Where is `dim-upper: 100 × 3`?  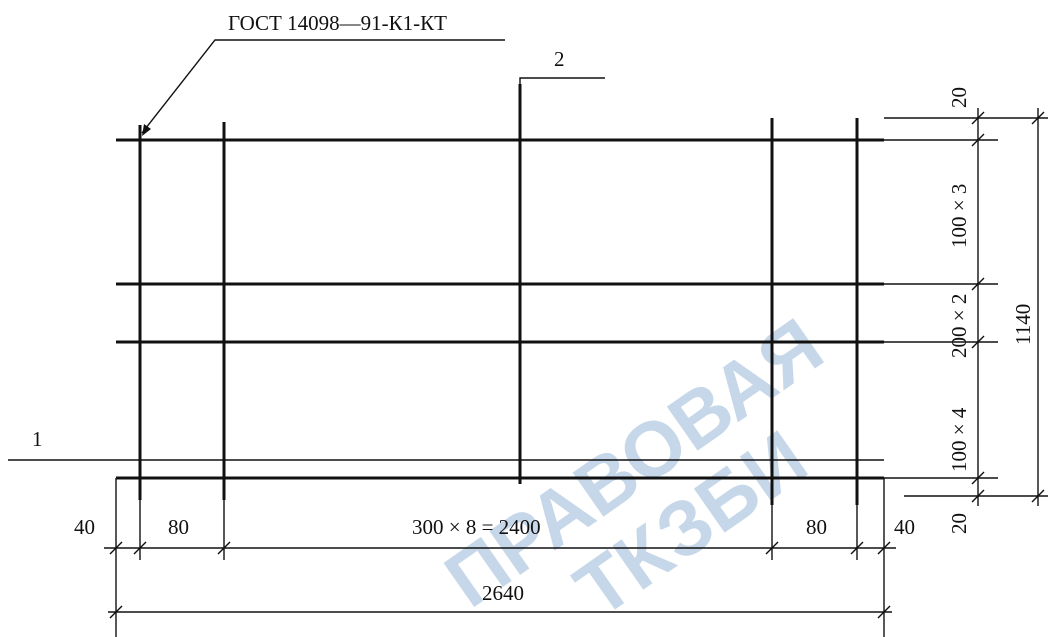
dim-upper: 100 × 3 is located at coordinates (959, 216).